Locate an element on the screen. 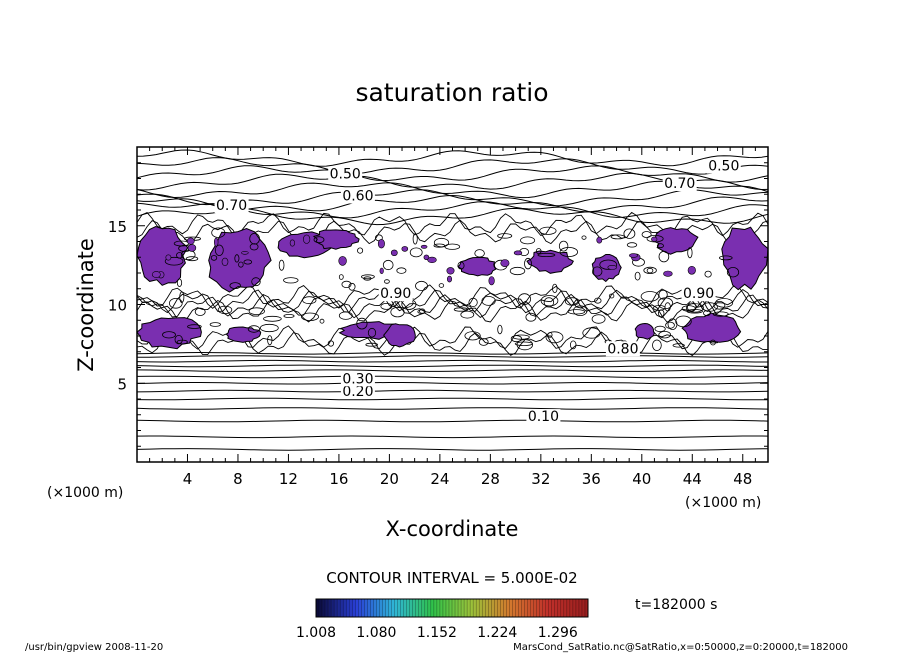  x-tick-label: 12 is located at coordinates (288, 479).